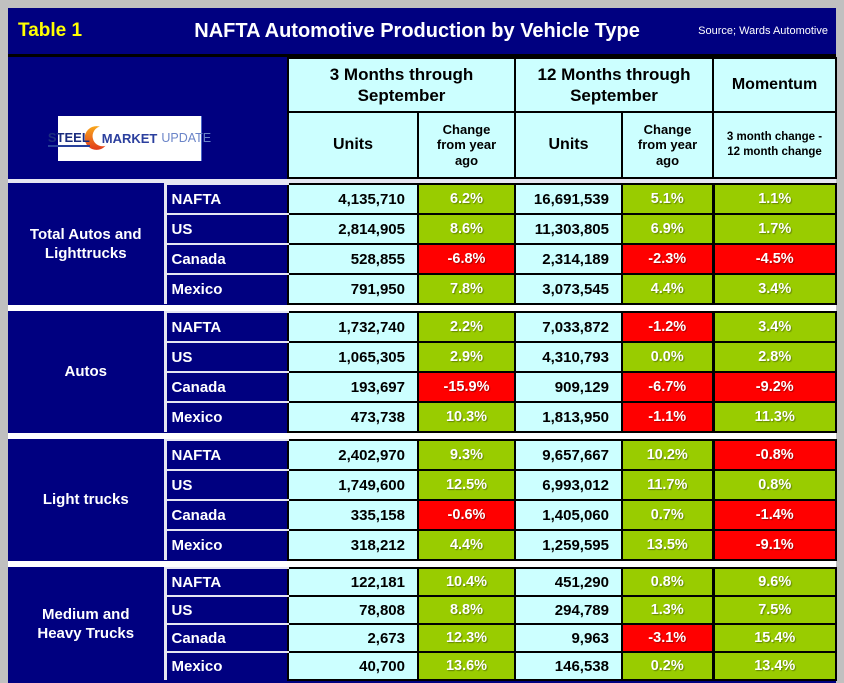 The height and width of the screenshot is (683, 844). I want to click on units-3mo-value: 122,181, so click(353, 582).